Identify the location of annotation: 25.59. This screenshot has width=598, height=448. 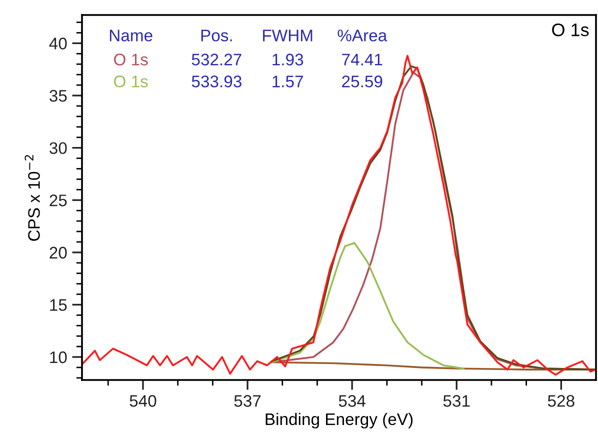
(362, 82).